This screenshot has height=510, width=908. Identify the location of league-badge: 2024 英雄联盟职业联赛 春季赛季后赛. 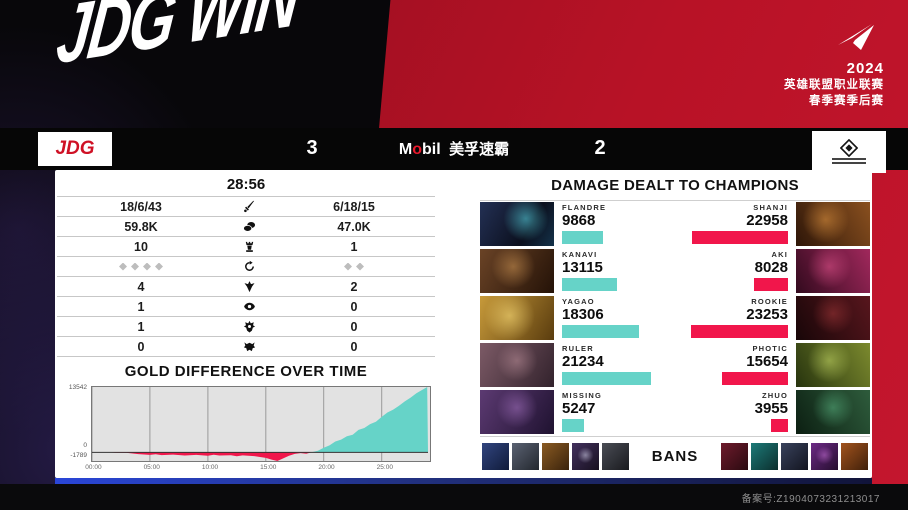
(834, 66).